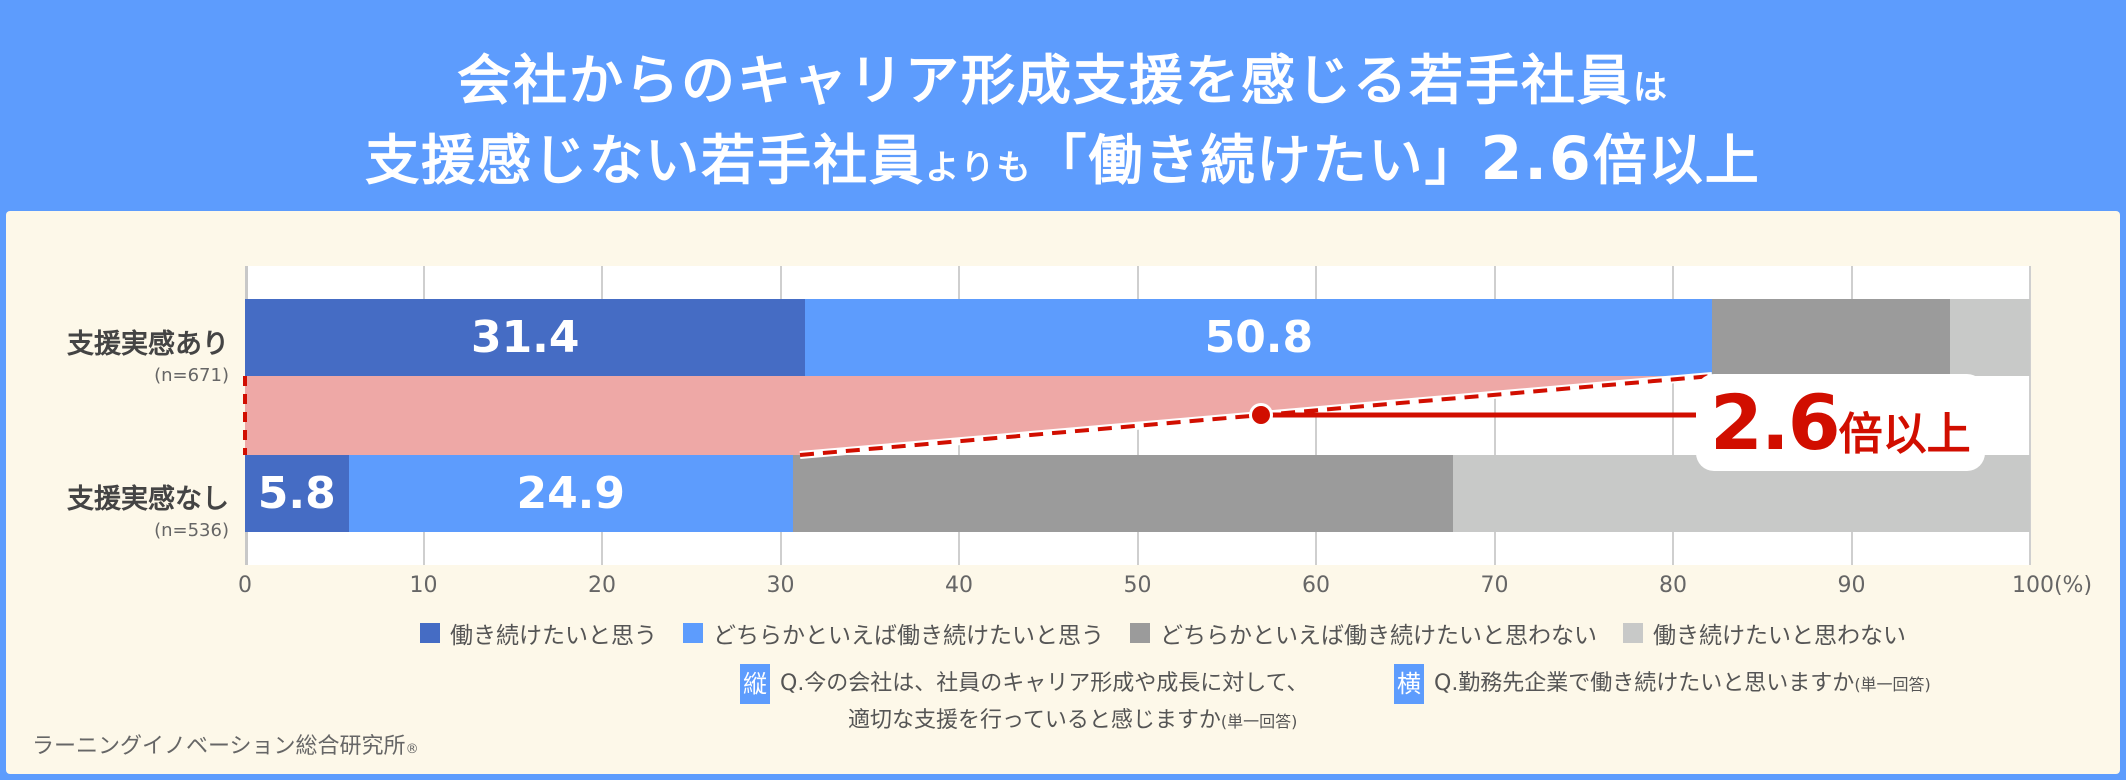 The image size is (2126, 780). Describe the element at coordinates (148, 499) in the screenshot. I see `category-no-text: 支援実感なし` at that location.